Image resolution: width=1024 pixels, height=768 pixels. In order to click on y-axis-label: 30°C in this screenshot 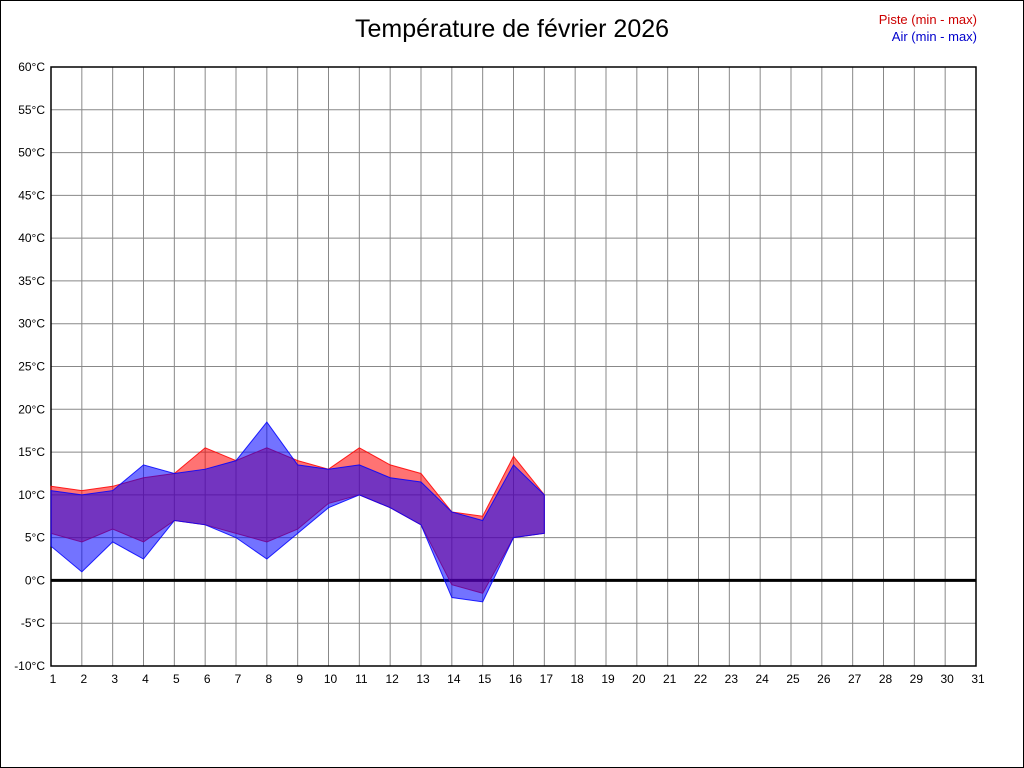, I will do `click(31, 324)`.